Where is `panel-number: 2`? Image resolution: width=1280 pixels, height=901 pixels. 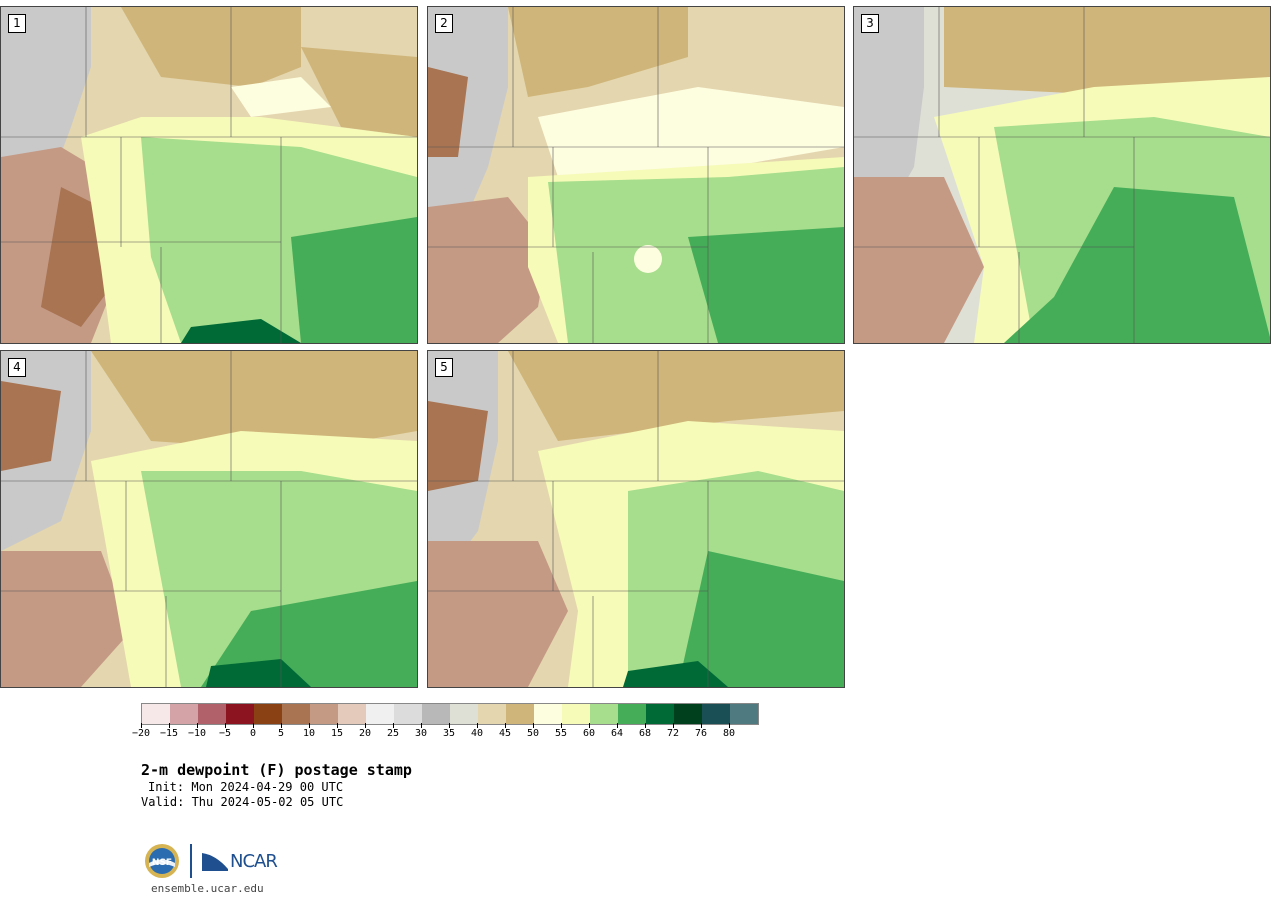 panel-number: 2 is located at coordinates (444, 23).